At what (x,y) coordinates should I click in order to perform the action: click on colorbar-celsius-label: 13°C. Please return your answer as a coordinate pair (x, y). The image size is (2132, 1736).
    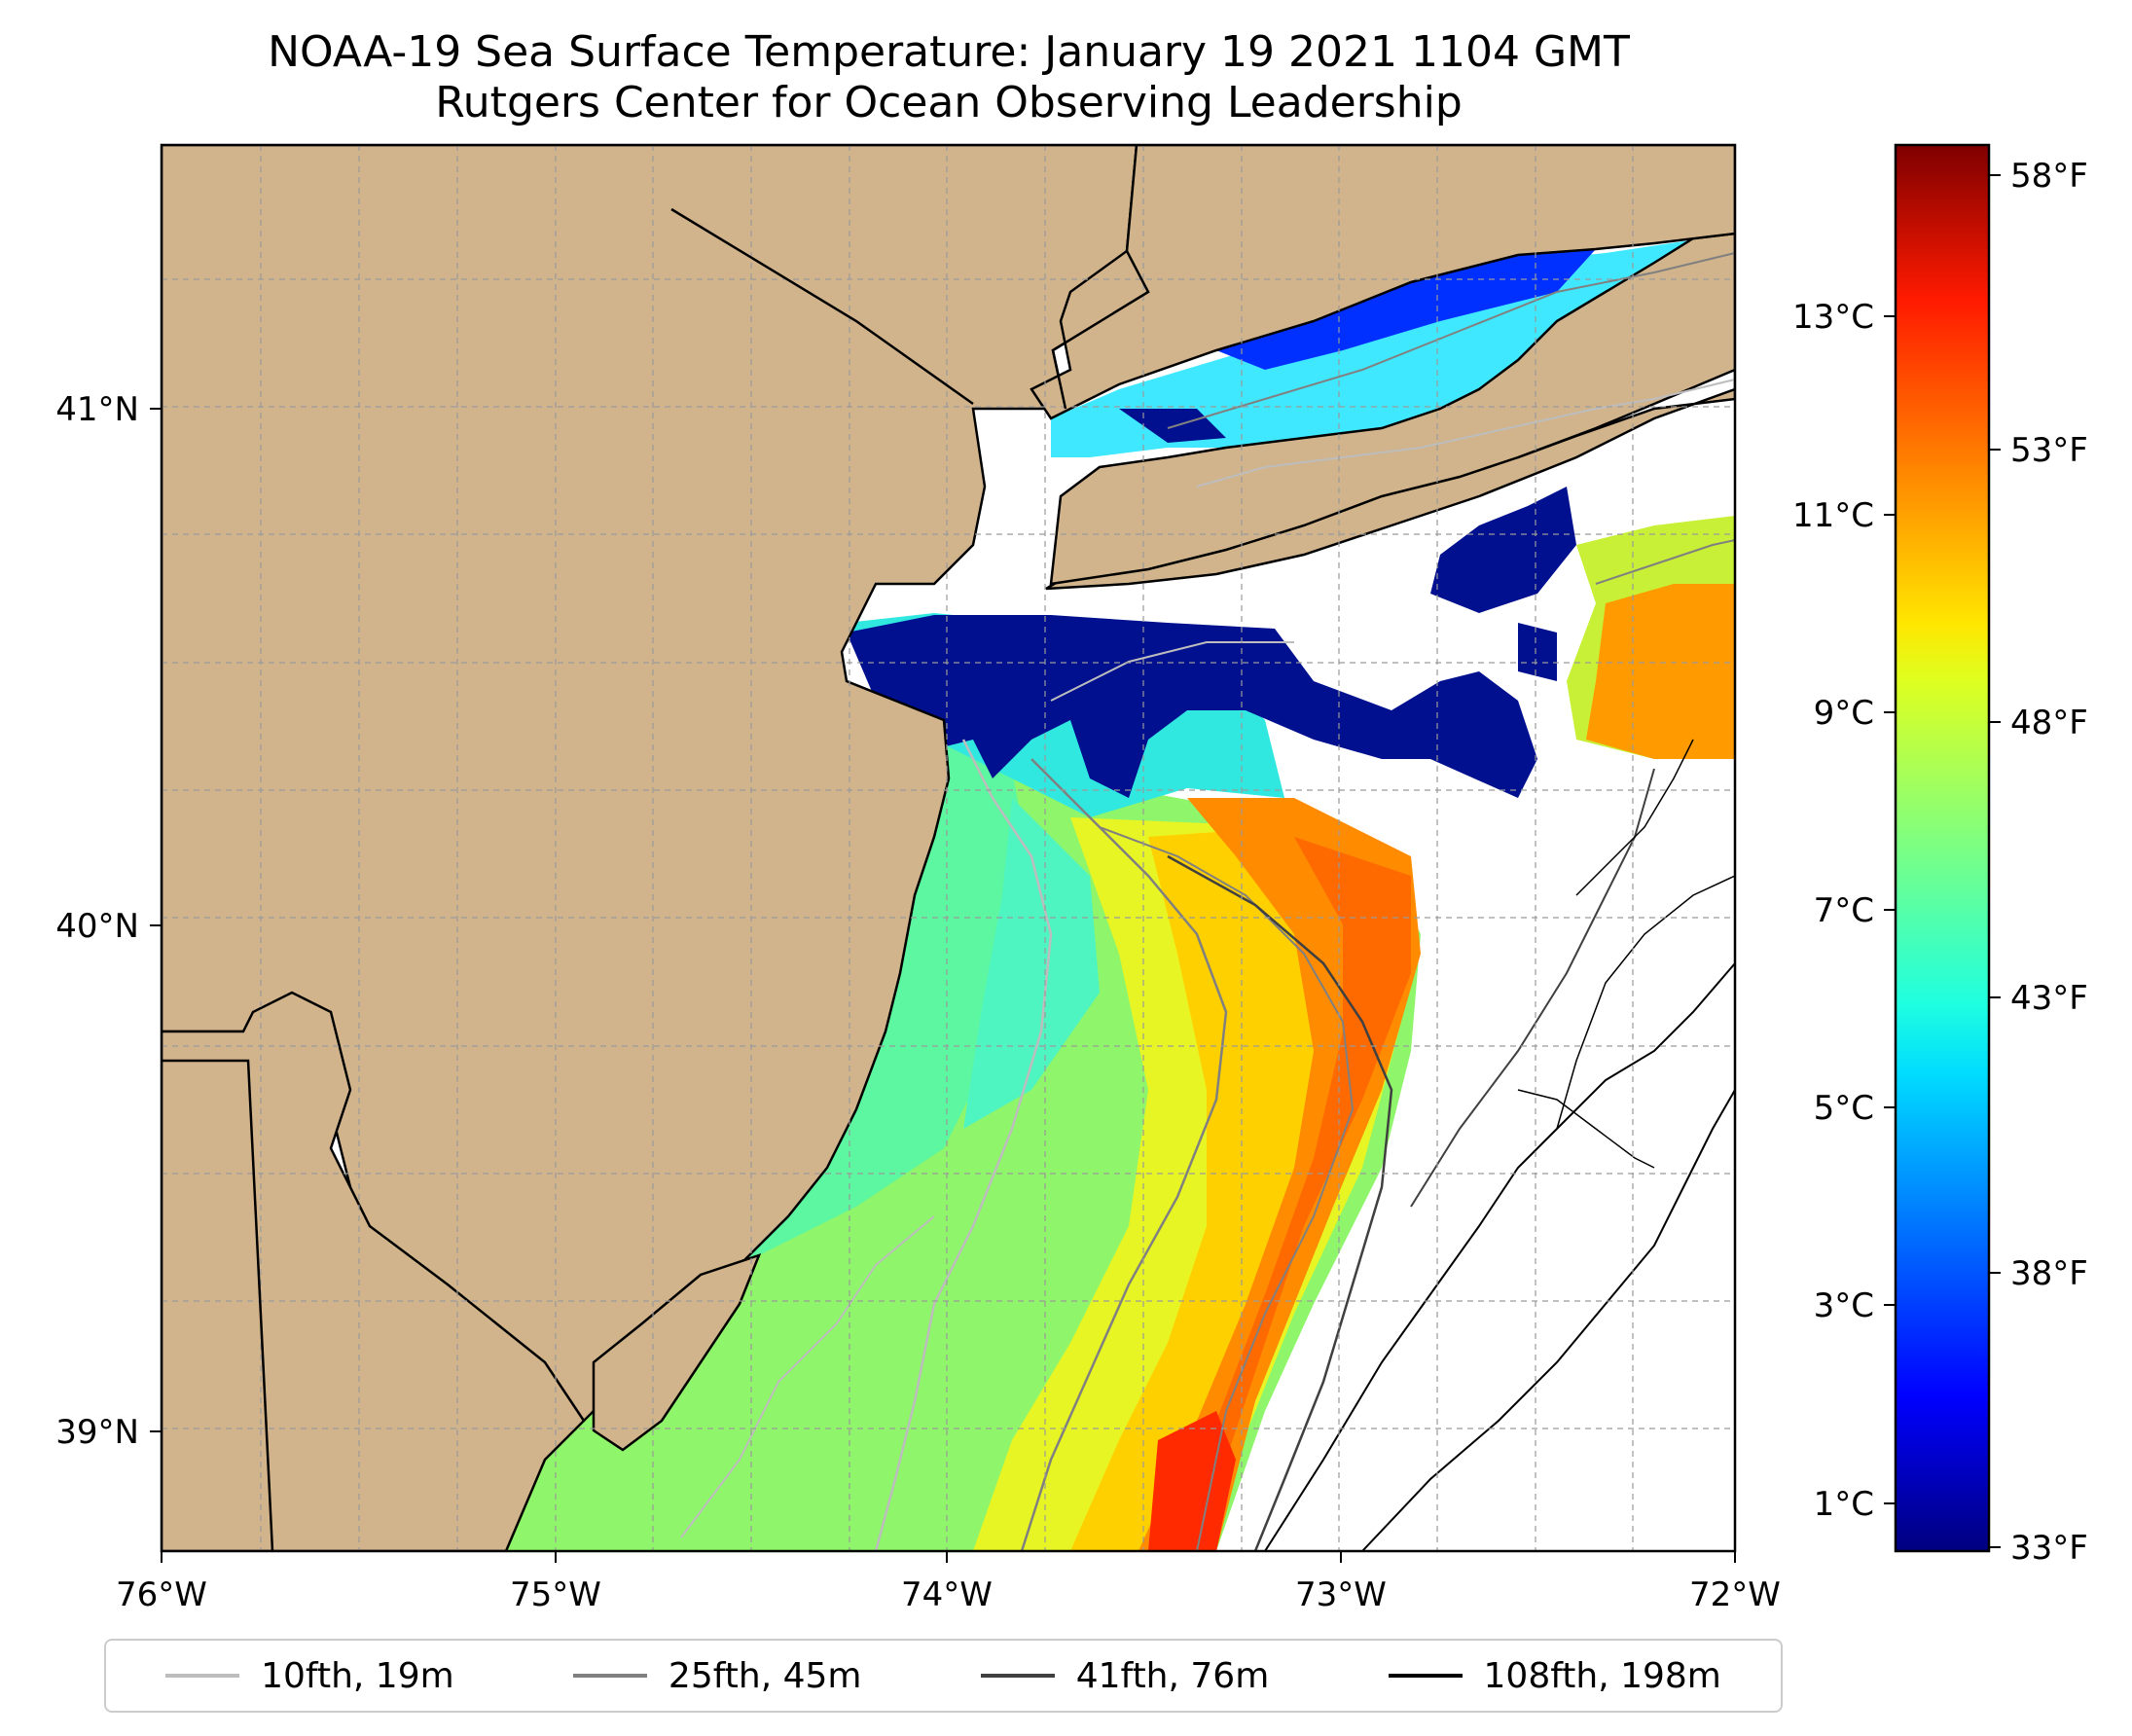
    Looking at the image, I should click on (1833, 317).